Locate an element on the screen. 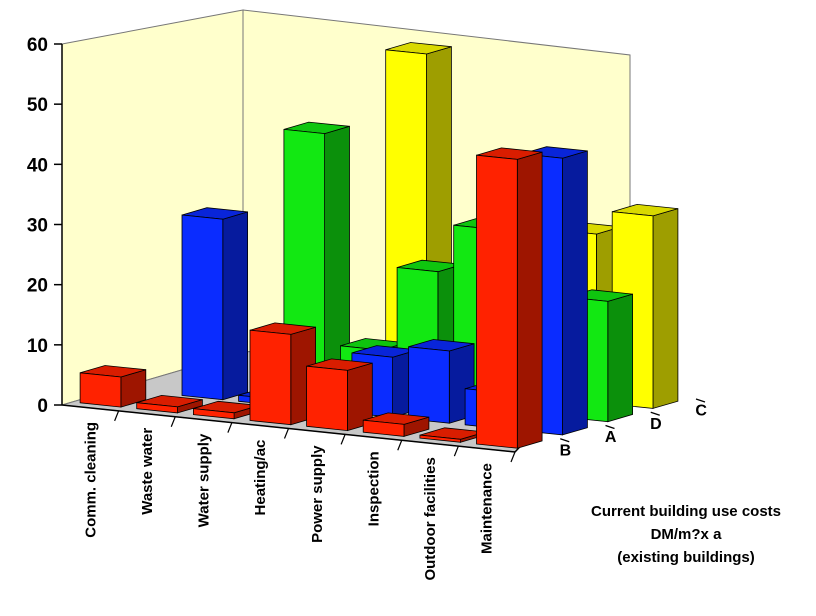  depth-tick-label: A is located at coordinates (611, 437).